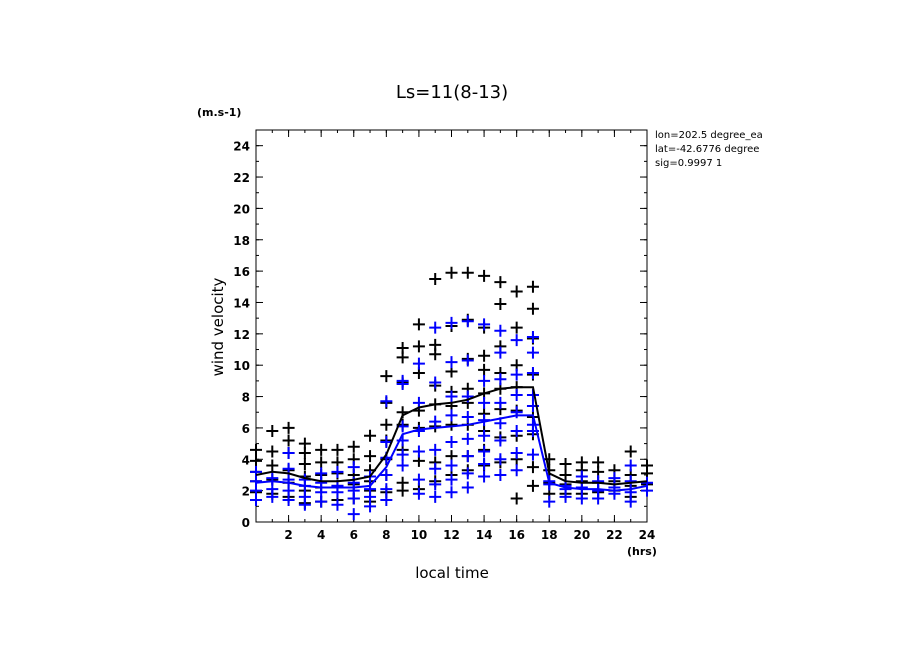 This screenshot has height=654, width=904. Describe the element at coordinates (219, 112) in the screenshot. I see `y-unit-label: (m.s-1)` at that location.